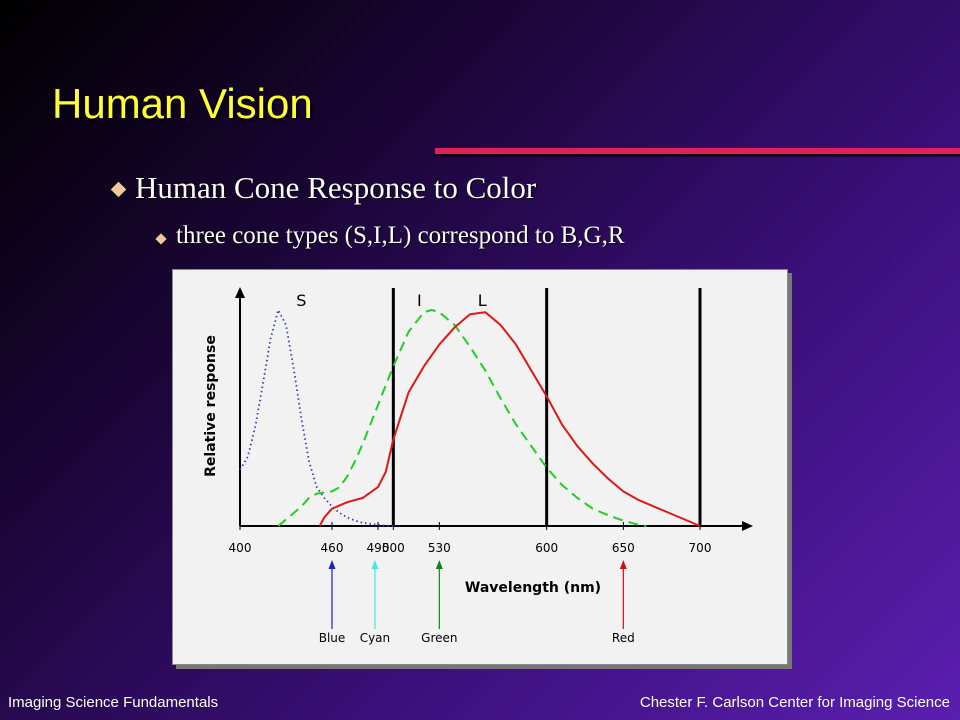 This screenshot has height=720, width=960. I want to click on y-axis-arrow, so click(240, 292).